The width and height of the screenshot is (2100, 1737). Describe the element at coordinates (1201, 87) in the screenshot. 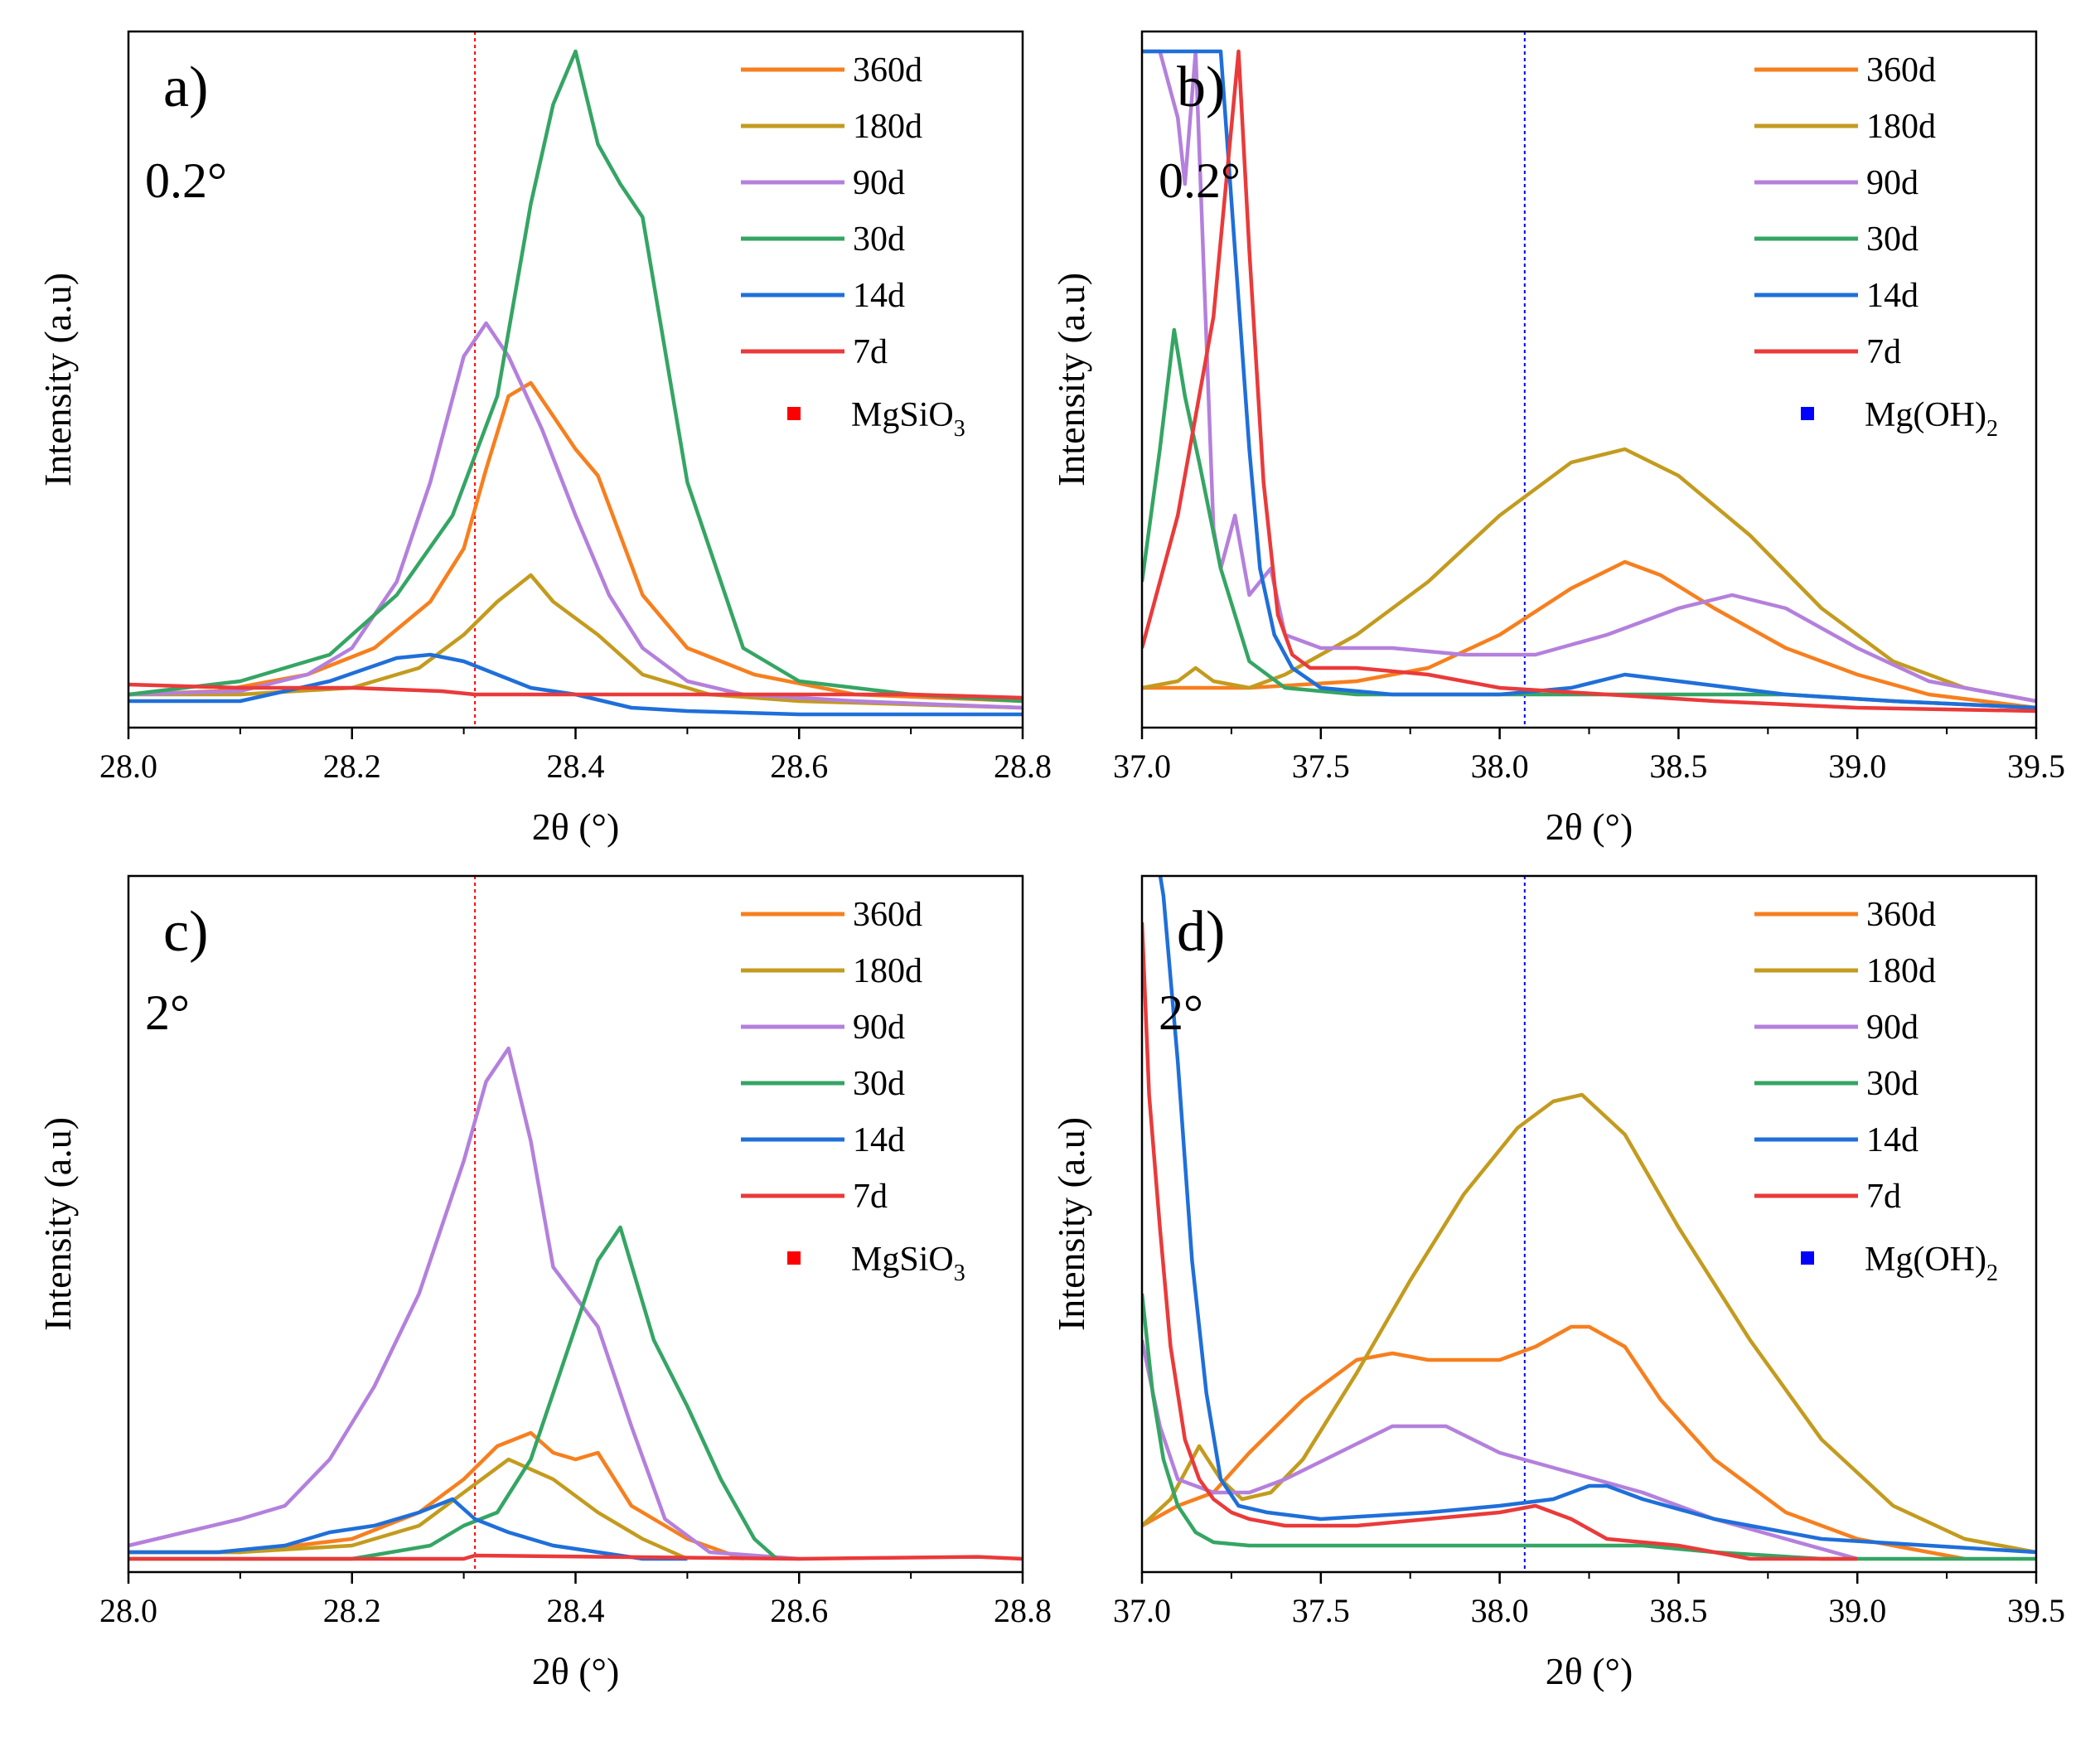

I see `panel-letter: b)` at that location.